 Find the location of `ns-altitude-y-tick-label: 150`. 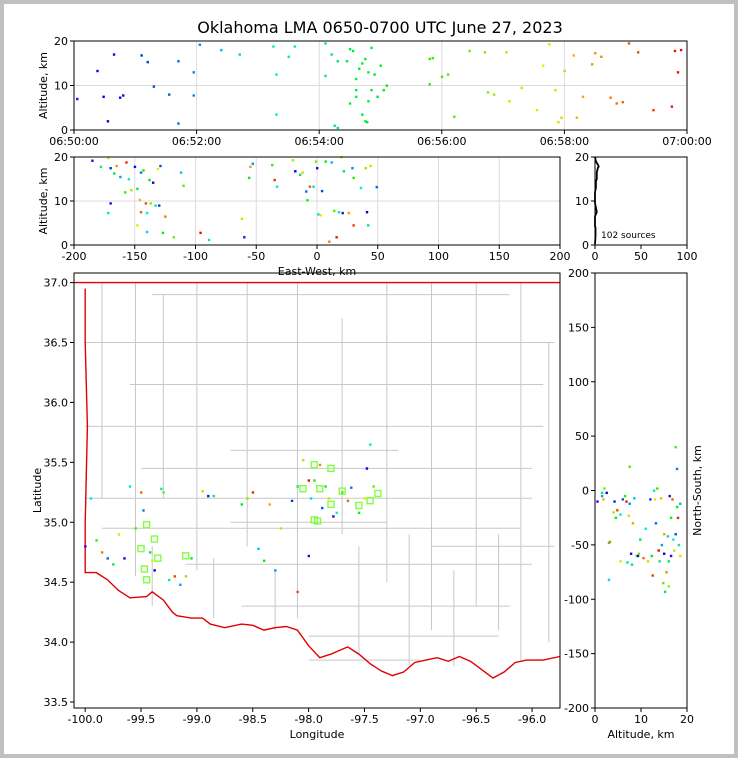

ns-altitude-y-tick-label: 150 is located at coordinates (578, 327).